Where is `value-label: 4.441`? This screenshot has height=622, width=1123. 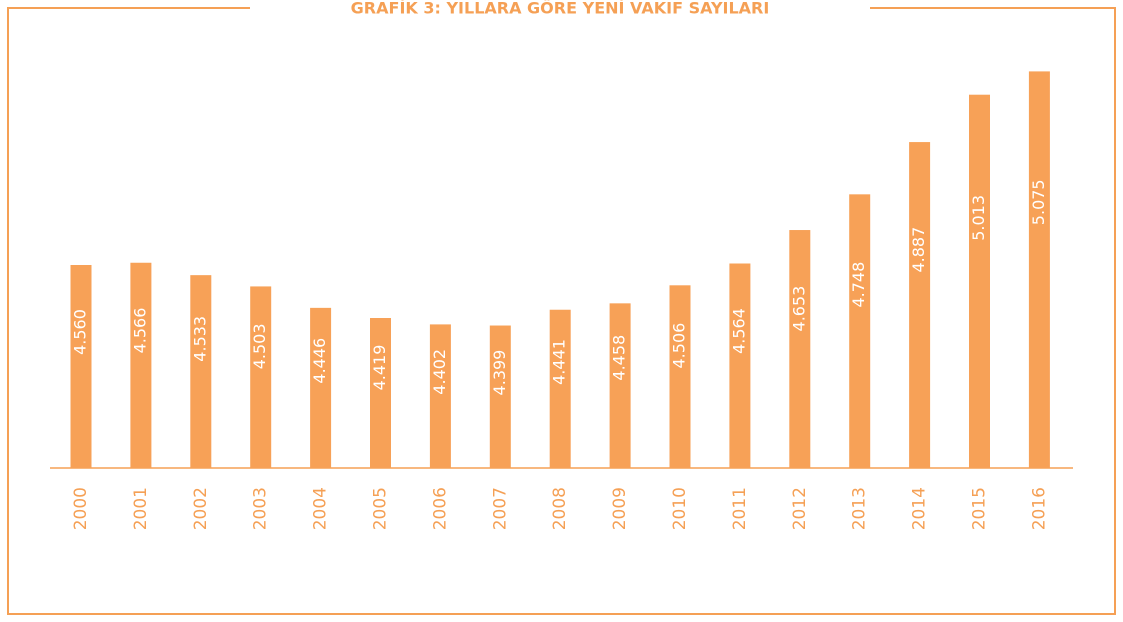
value-label: 4.441 is located at coordinates (559, 362).